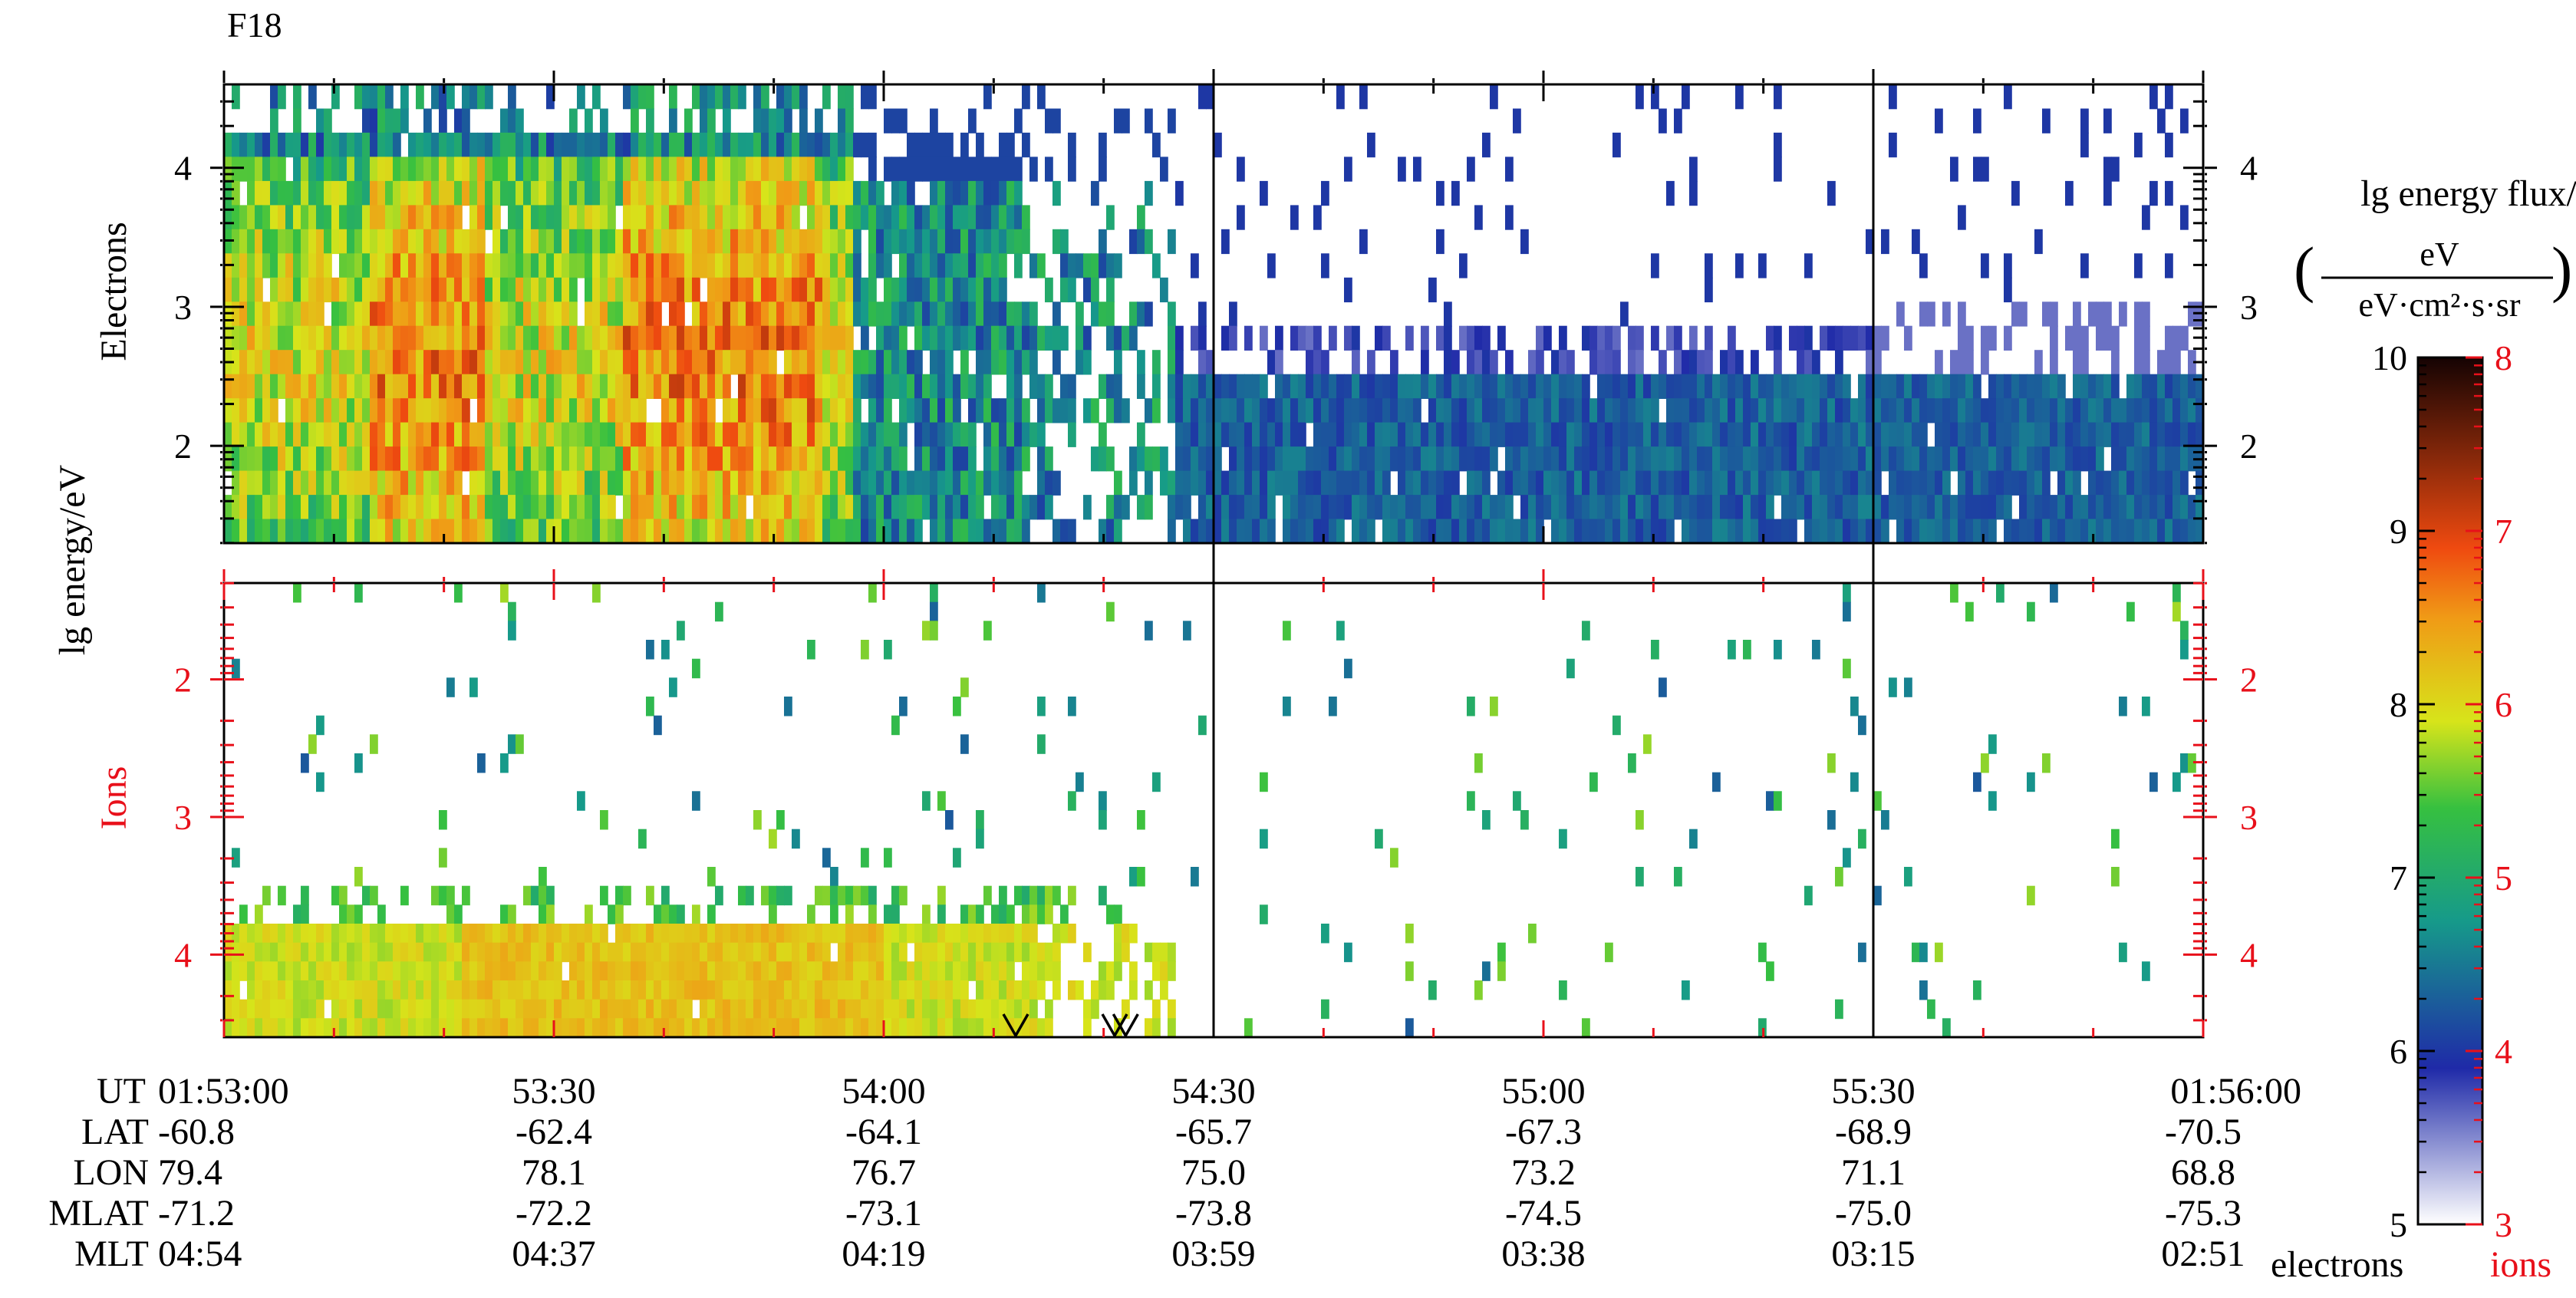 The height and width of the screenshot is (1298, 2576). What do you see at coordinates (2203, 1254) in the screenshot?
I see `ephemeris-value: 02:51` at bounding box center [2203, 1254].